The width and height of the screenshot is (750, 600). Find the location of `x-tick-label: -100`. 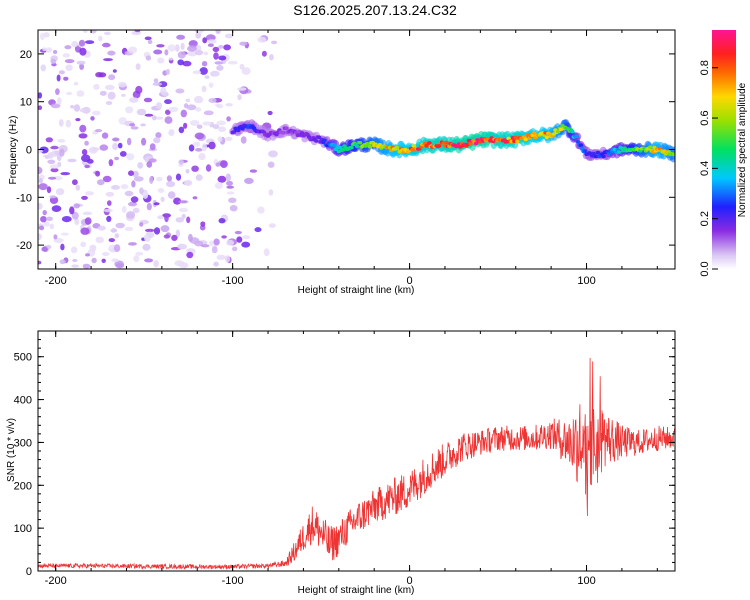

x-tick-label: -100 is located at coordinates (233, 281).